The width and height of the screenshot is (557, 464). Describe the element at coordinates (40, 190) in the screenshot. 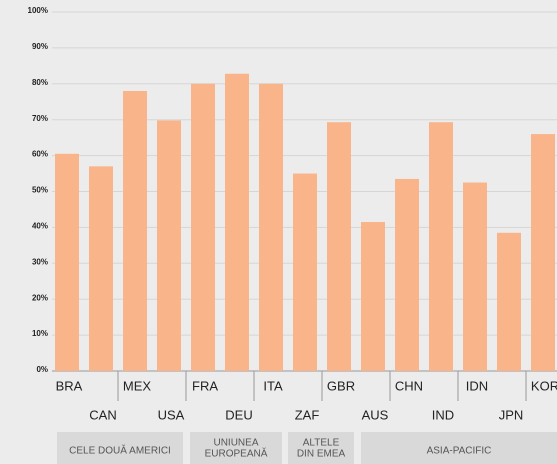

I see `y-tick-label: 50%` at that location.